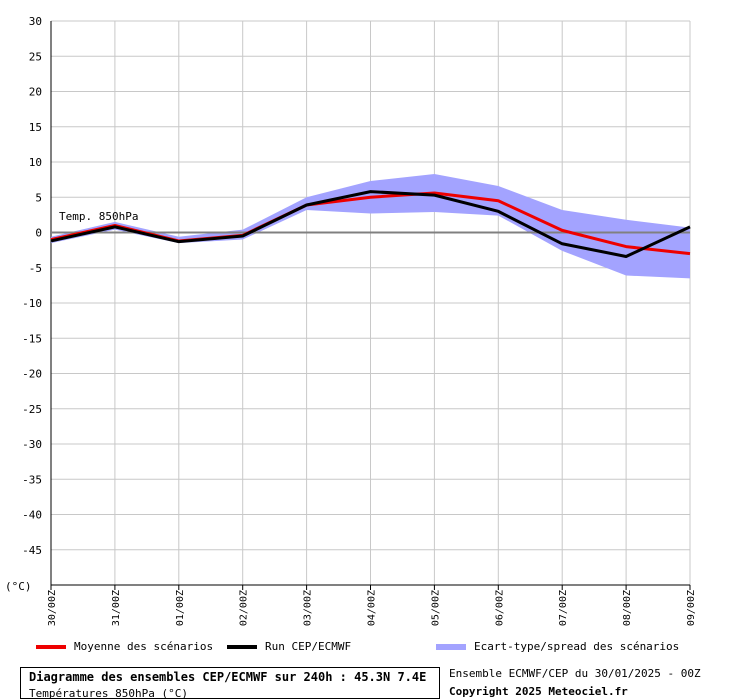 The width and height of the screenshot is (740, 700). I want to click on legend-mean: Moyenne des scénarios, so click(124, 646).